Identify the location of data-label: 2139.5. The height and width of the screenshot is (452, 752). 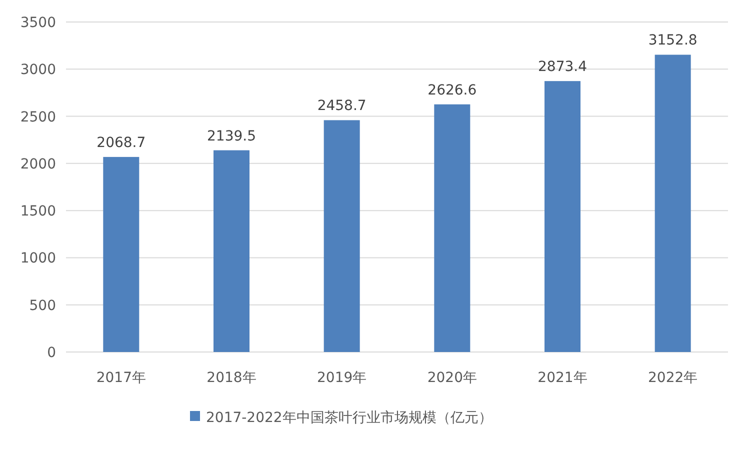
(231, 136).